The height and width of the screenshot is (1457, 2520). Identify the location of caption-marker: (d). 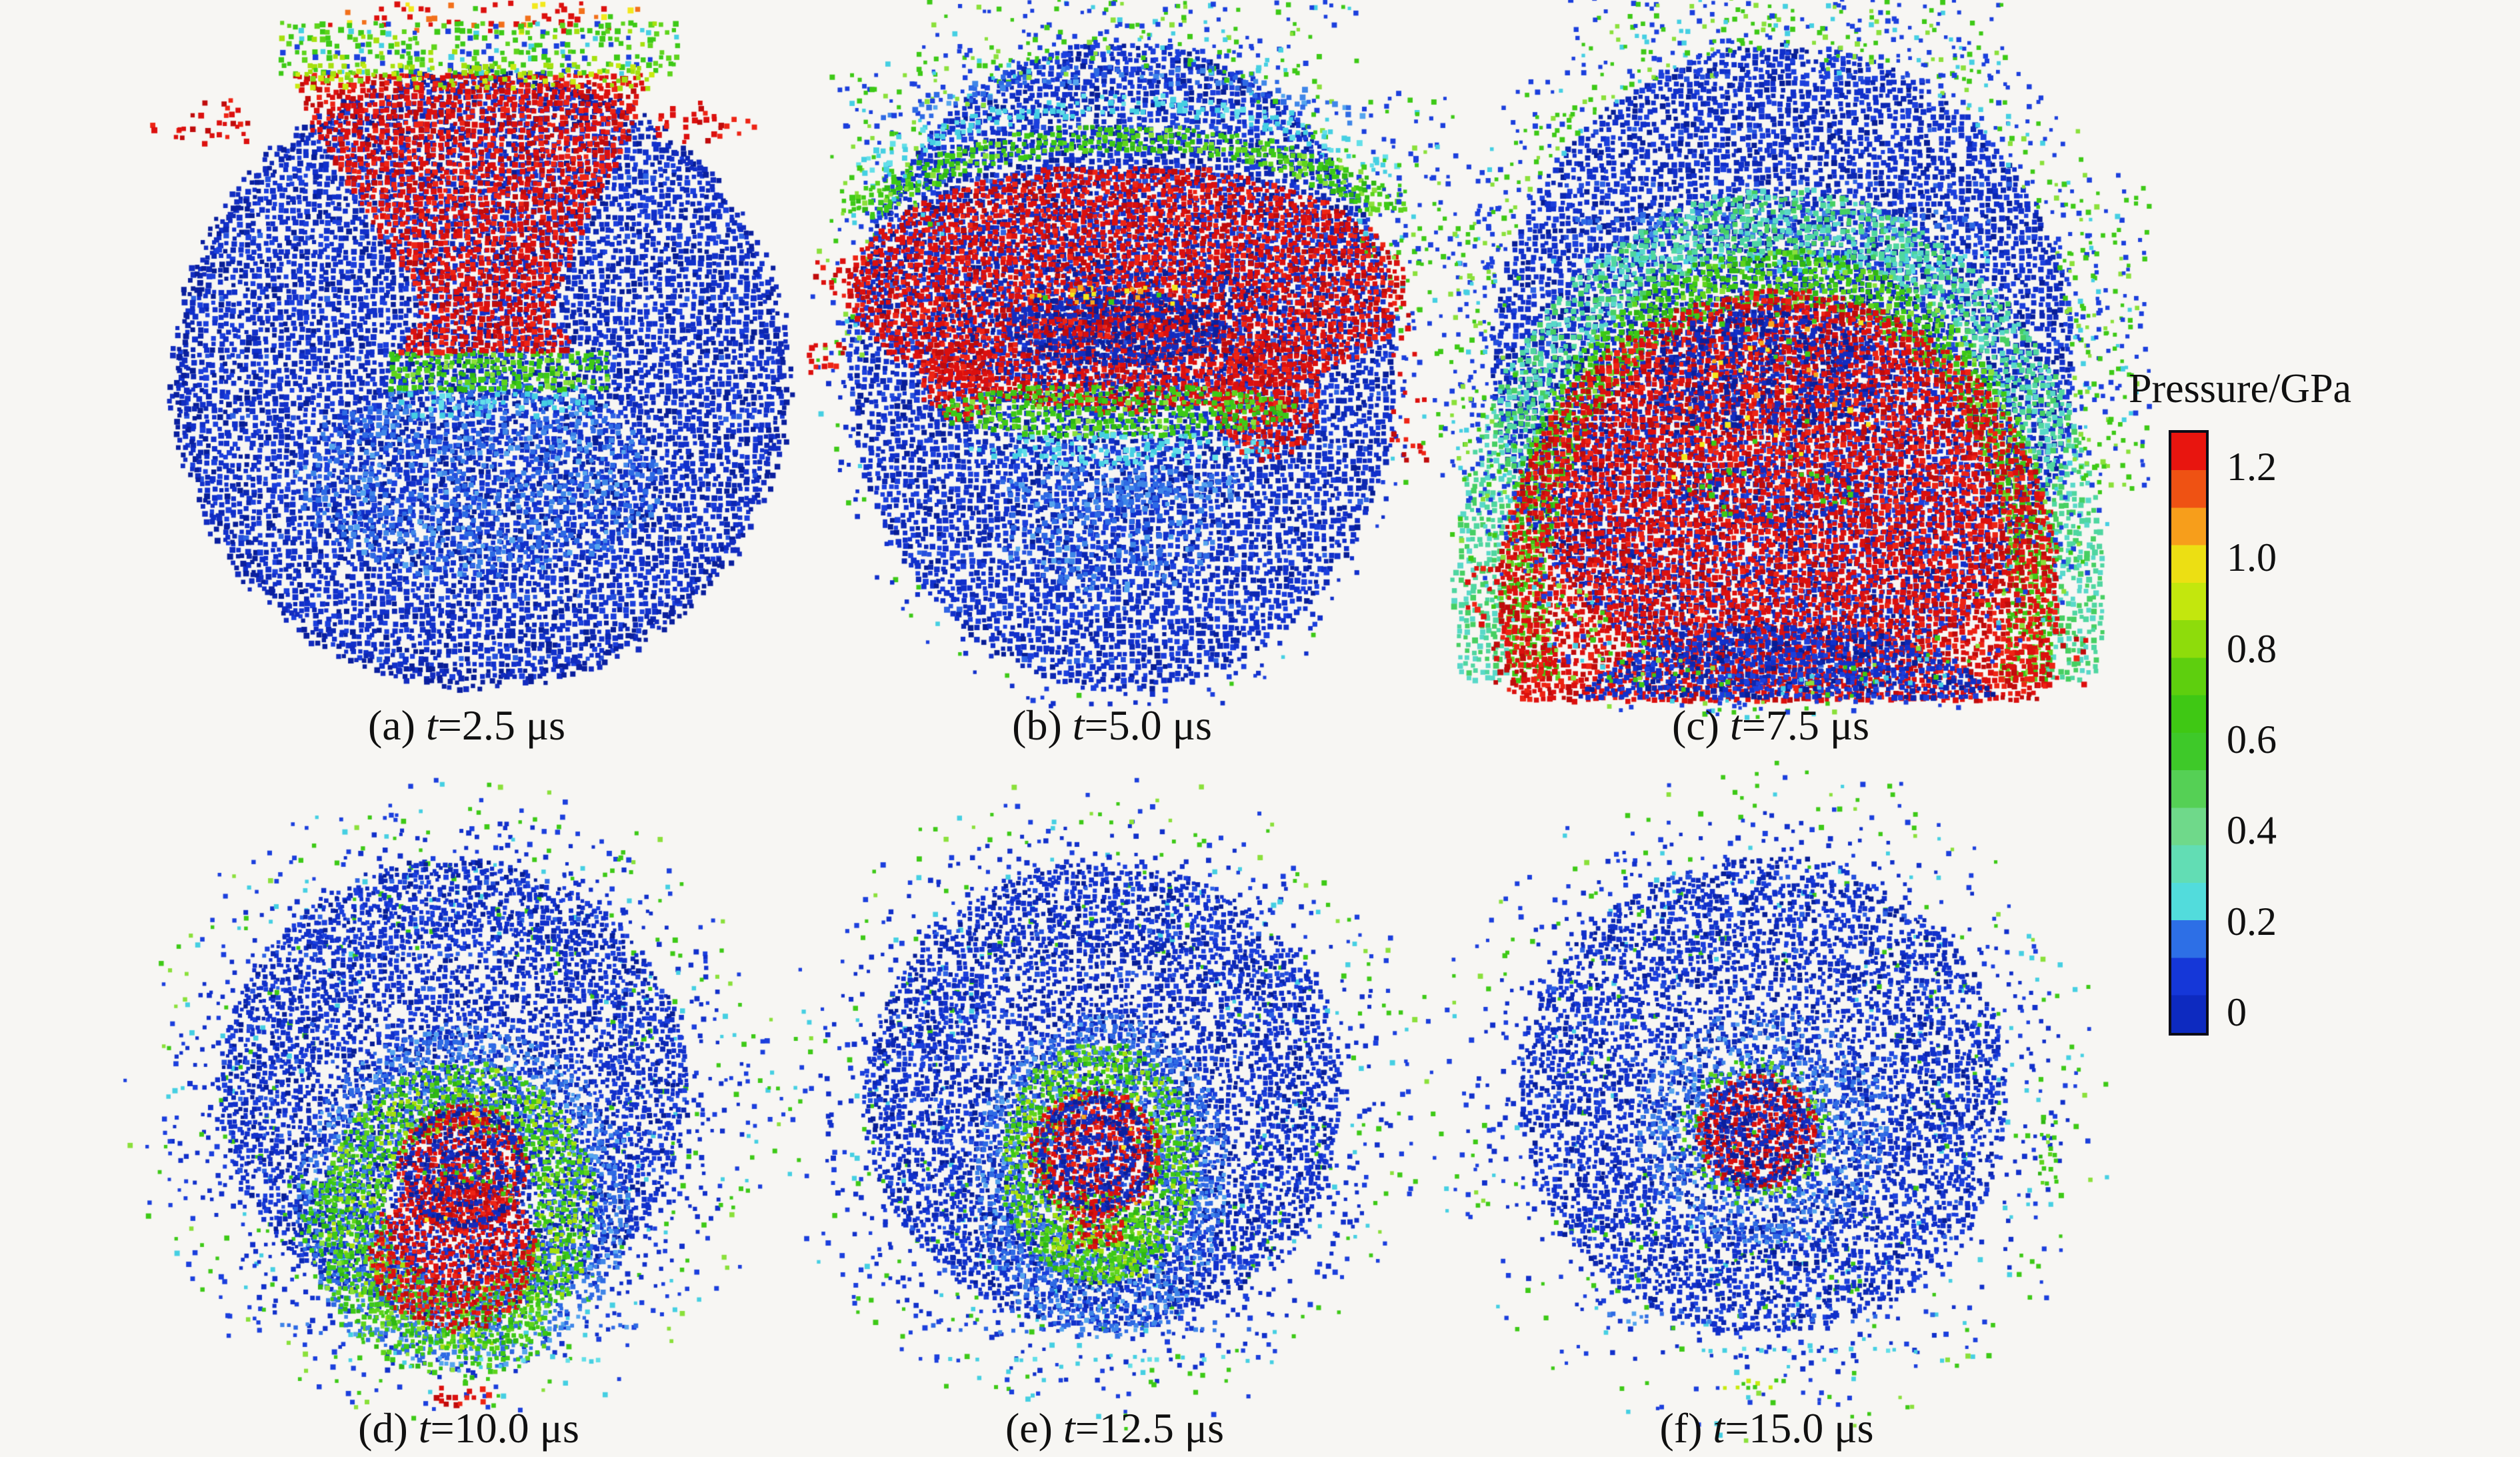
(388, 1428).